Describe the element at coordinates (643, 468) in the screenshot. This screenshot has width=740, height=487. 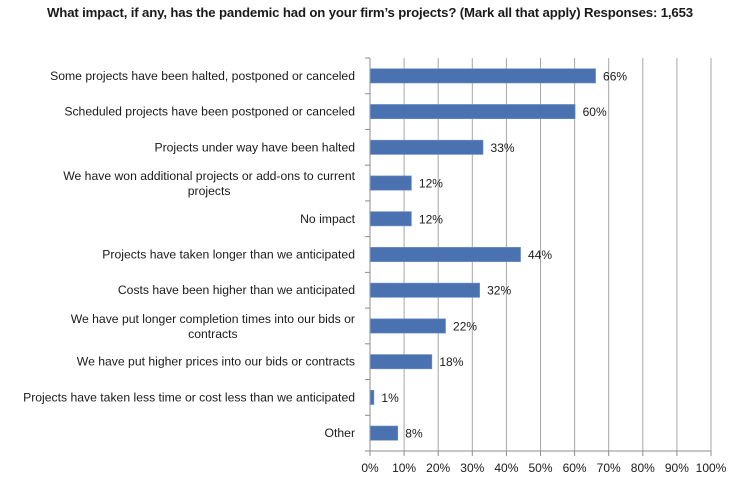
I see `x-tick-label: 80%` at that location.